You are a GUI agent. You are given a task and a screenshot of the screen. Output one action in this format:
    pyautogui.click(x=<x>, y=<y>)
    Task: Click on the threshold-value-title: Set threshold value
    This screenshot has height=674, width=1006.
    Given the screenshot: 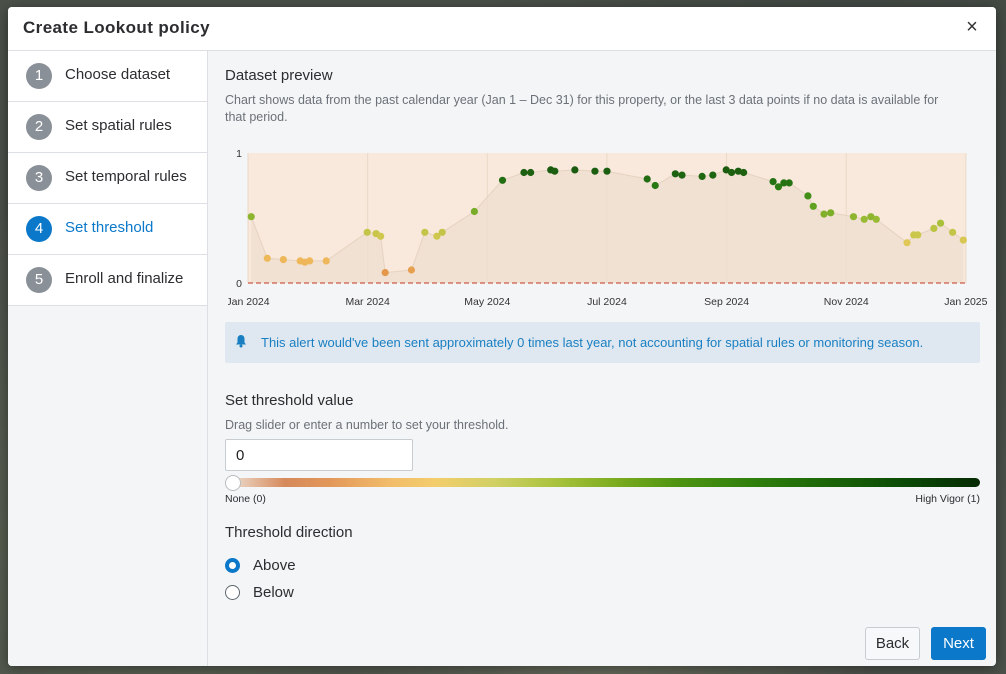 What is the action you would take?
    pyautogui.click(x=289, y=400)
    